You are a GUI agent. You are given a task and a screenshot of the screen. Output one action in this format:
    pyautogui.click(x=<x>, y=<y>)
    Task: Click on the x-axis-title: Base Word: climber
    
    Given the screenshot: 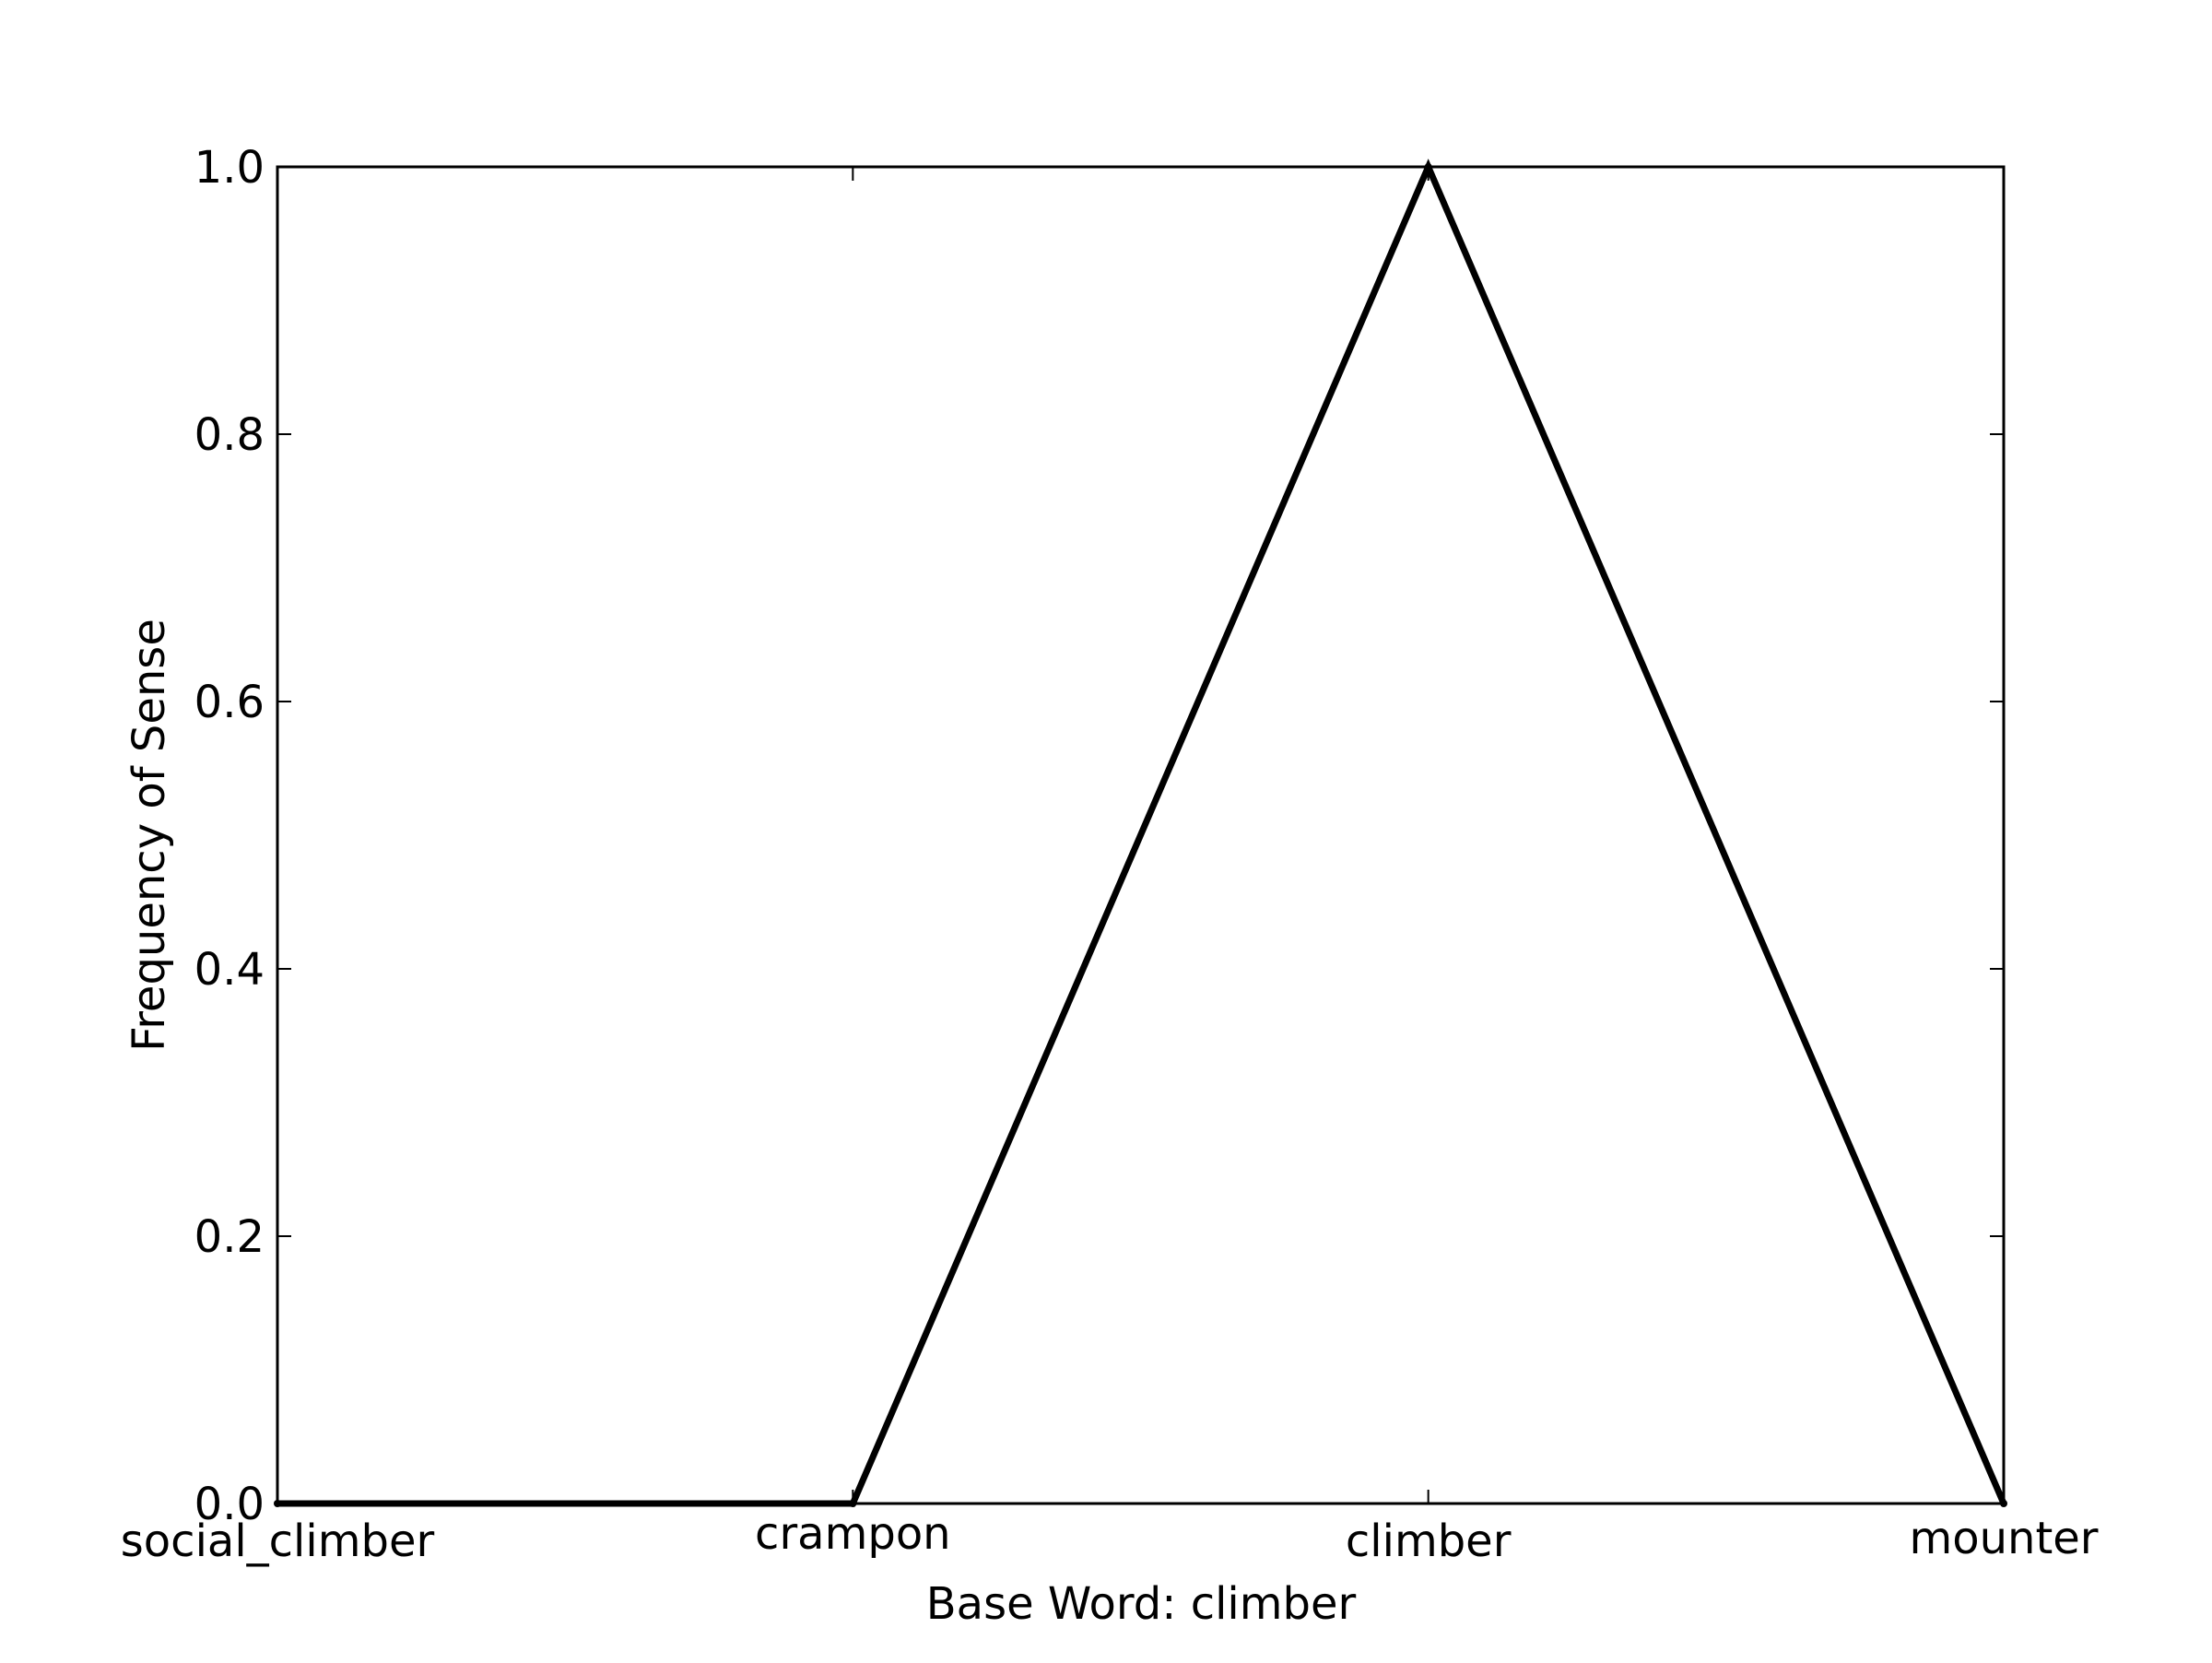 What is the action you would take?
    pyautogui.click(x=1141, y=1604)
    